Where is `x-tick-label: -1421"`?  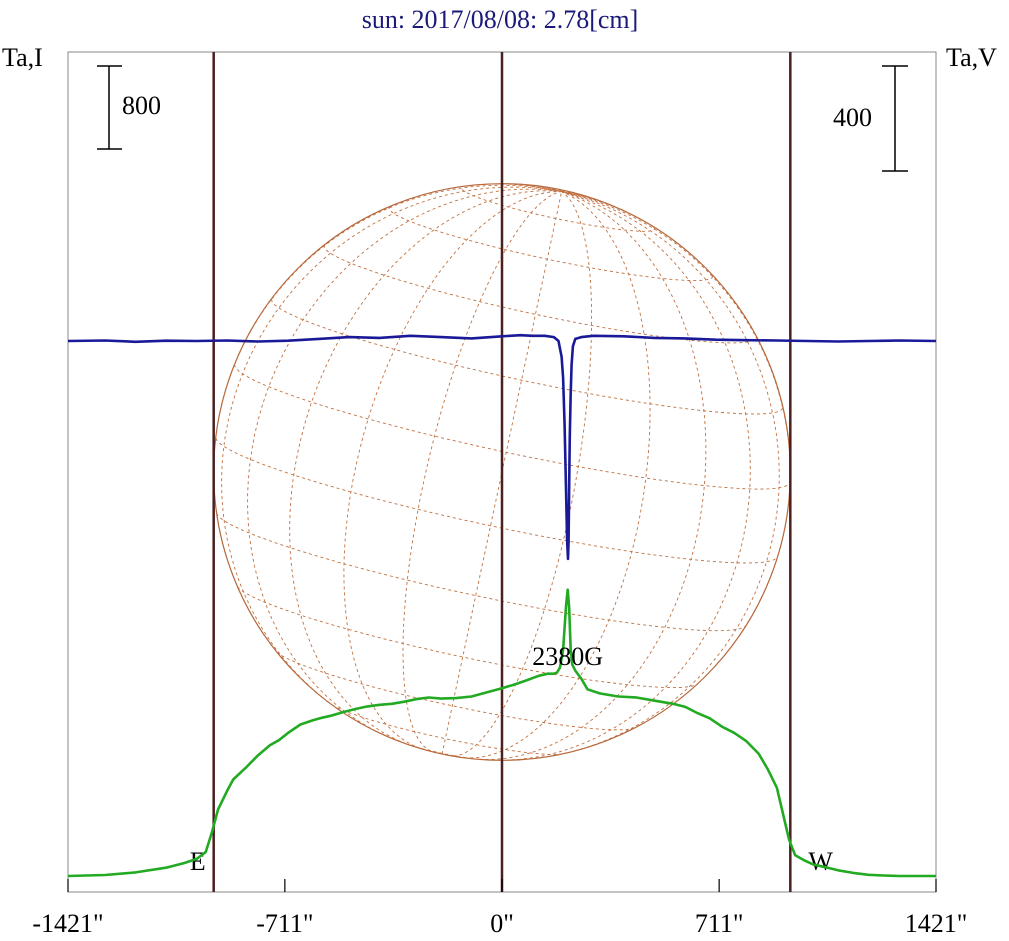 x-tick-label: -1421" is located at coordinates (67, 923).